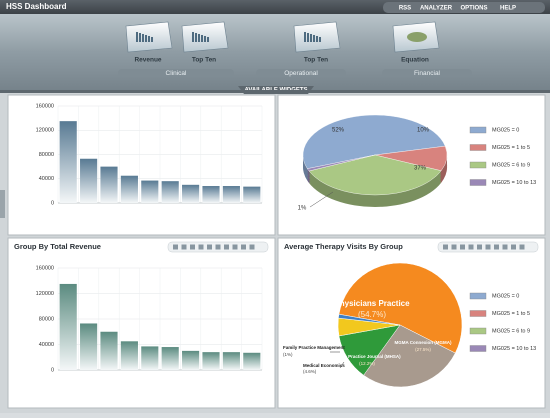 This screenshot has height=418, width=550. Describe the element at coordinates (147, 60) in the screenshot. I see `widget-label: Revenue` at that location.